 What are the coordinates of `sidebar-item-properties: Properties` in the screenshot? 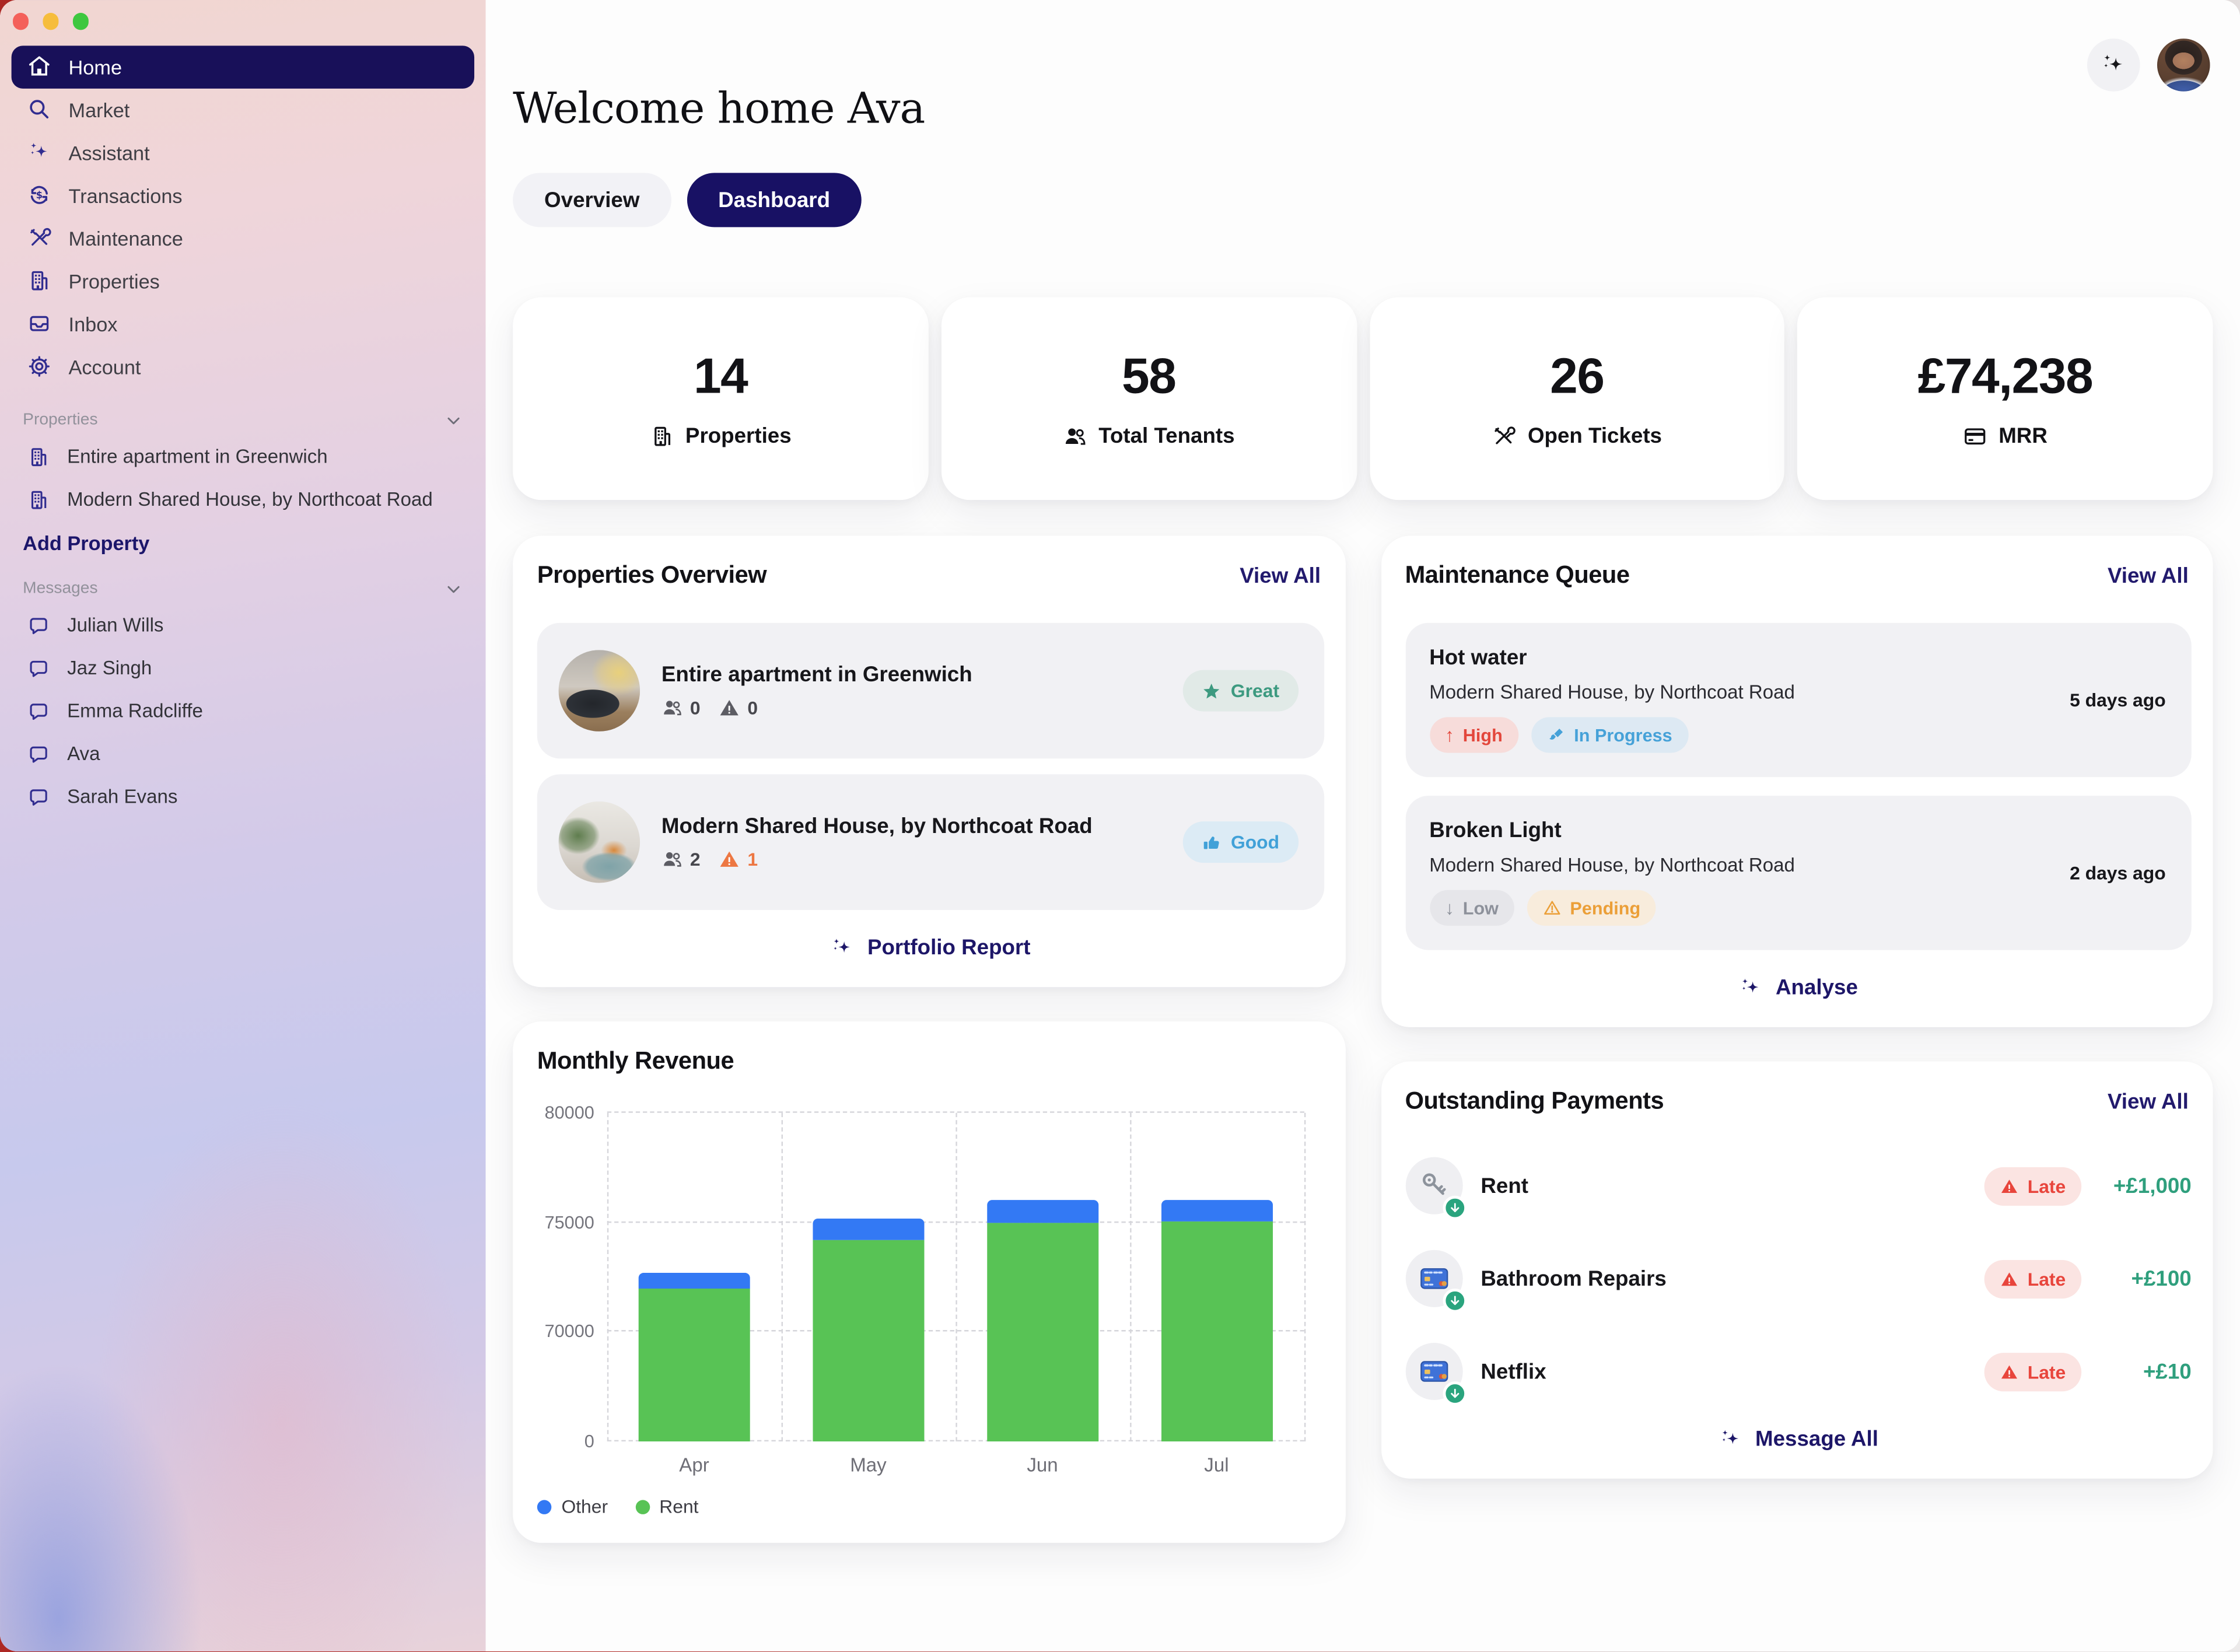 It's located at (243, 280).